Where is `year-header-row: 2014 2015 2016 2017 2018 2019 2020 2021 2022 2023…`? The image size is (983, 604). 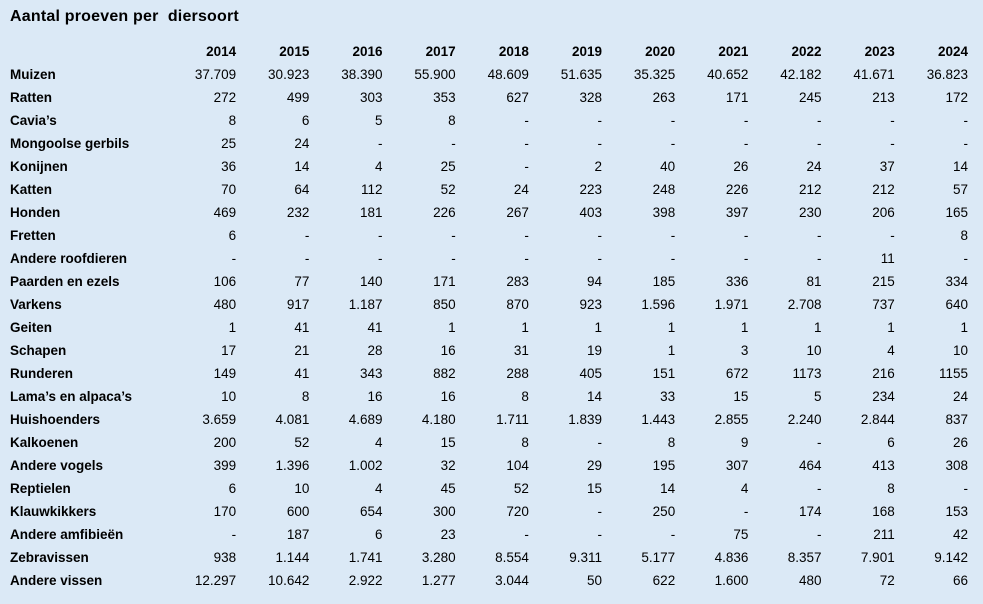
year-header-row: 2014 2015 2016 2017 2018 2019 2020 2021 2022 2023… is located at coordinates (490, 51).